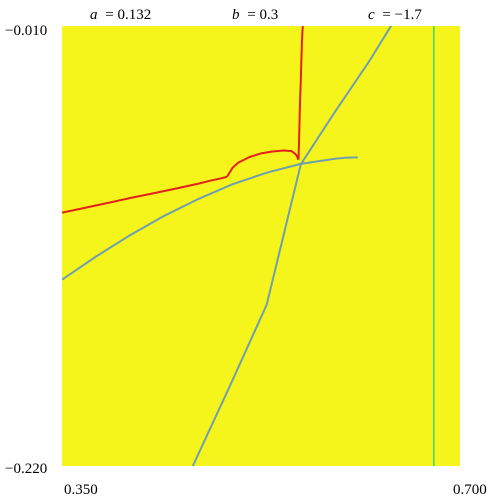 Image resolution: width=500 pixels, height=502 pixels. Describe the element at coordinates (94, 15) in the screenshot. I see `param-a-name: a` at that location.